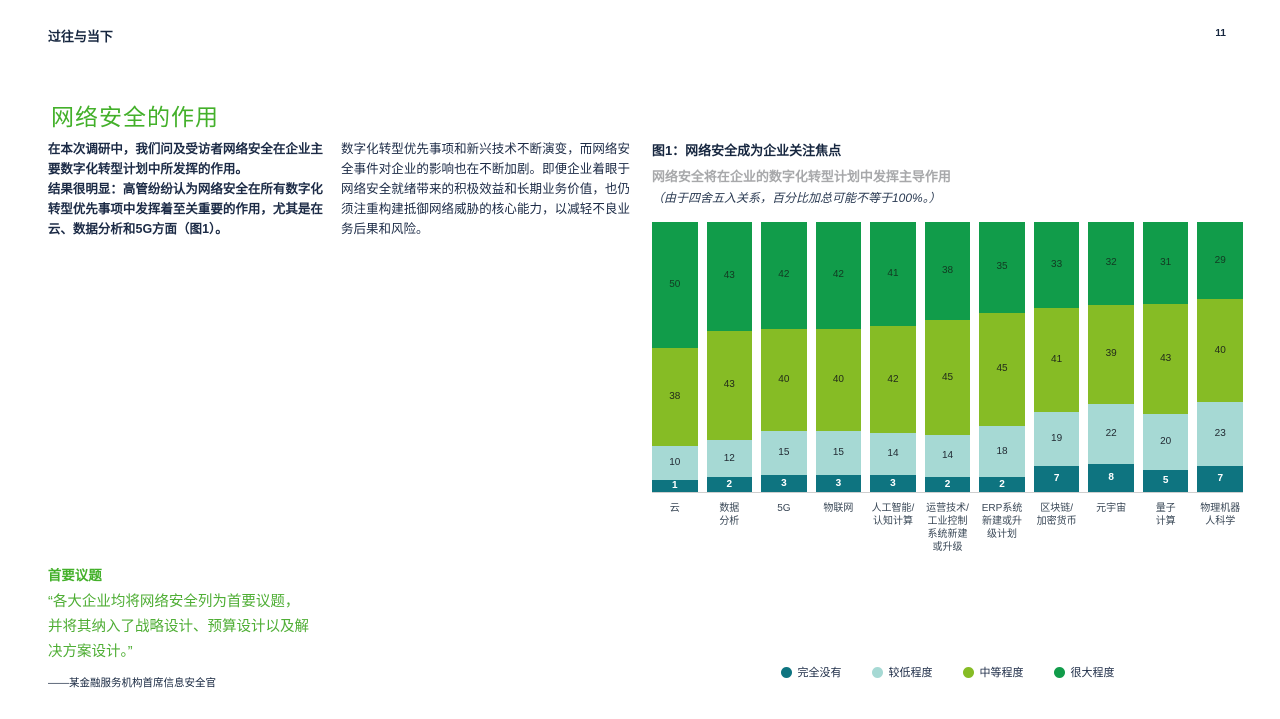 Image resolution: width=1280 pixels, height=719 pixels. Describe the element at coordinates (675, 485) in the screenshot. I see `bar-segment: 1` at that location.